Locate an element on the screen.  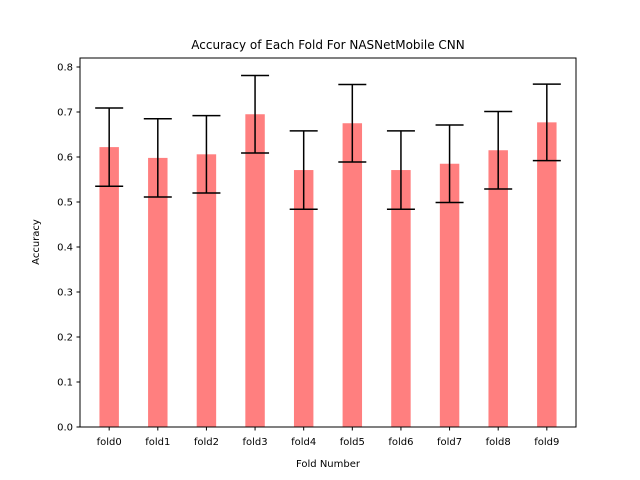
y-tick-label: 0.1 is located at coordinates (65, 383).